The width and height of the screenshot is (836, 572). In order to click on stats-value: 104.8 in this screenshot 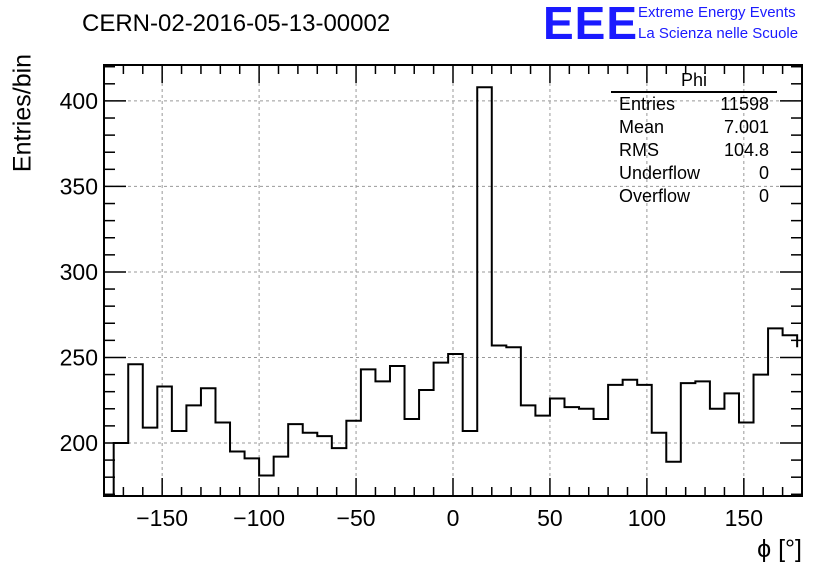, I will do `click(746, 150)`.